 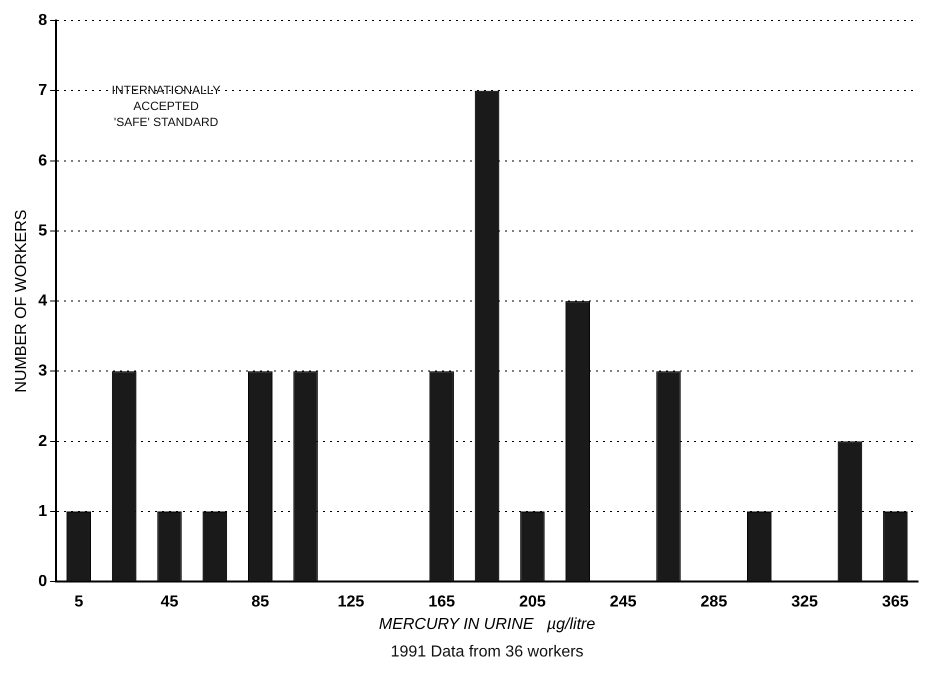 I want to click on x-tick-label: 285, so click(x=714, y=602).